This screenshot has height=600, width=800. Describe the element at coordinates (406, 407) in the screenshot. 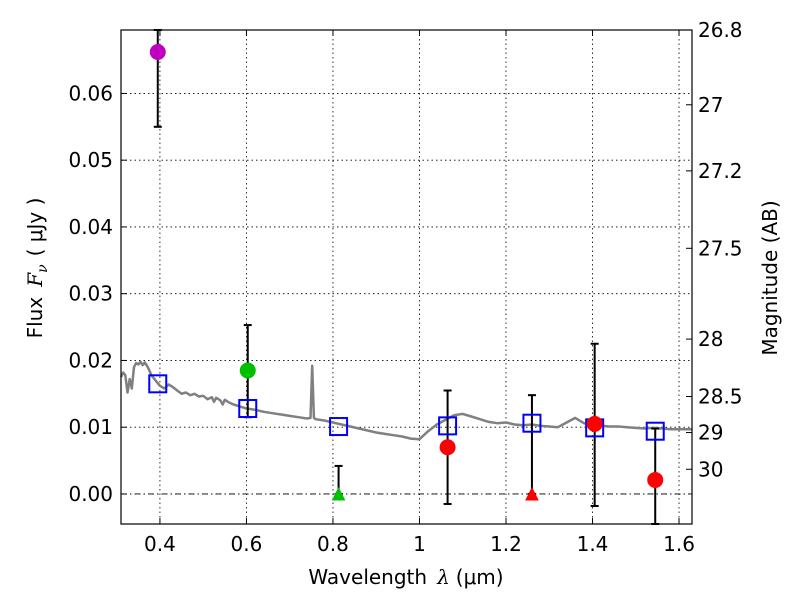

I see `model-points` at that location.